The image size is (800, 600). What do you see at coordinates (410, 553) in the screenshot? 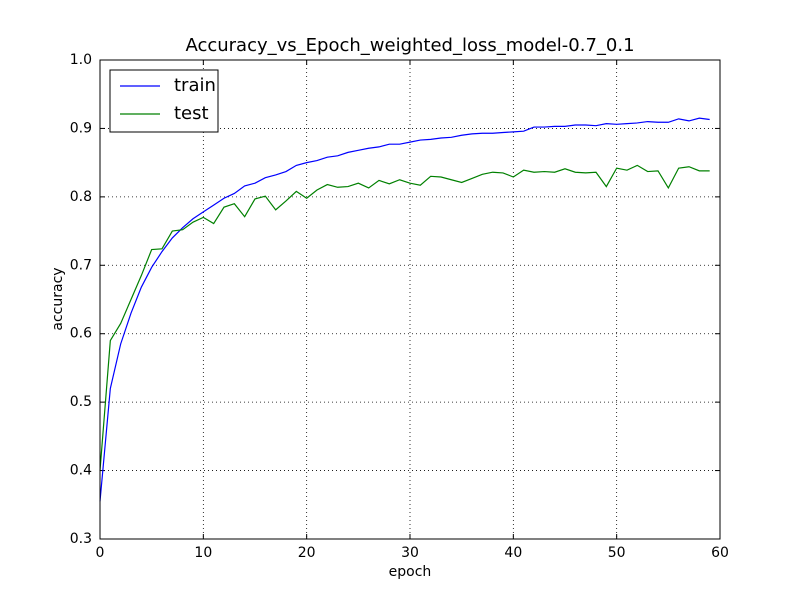
I see `x-tick-label: 30` at bounding box center [410, 553].